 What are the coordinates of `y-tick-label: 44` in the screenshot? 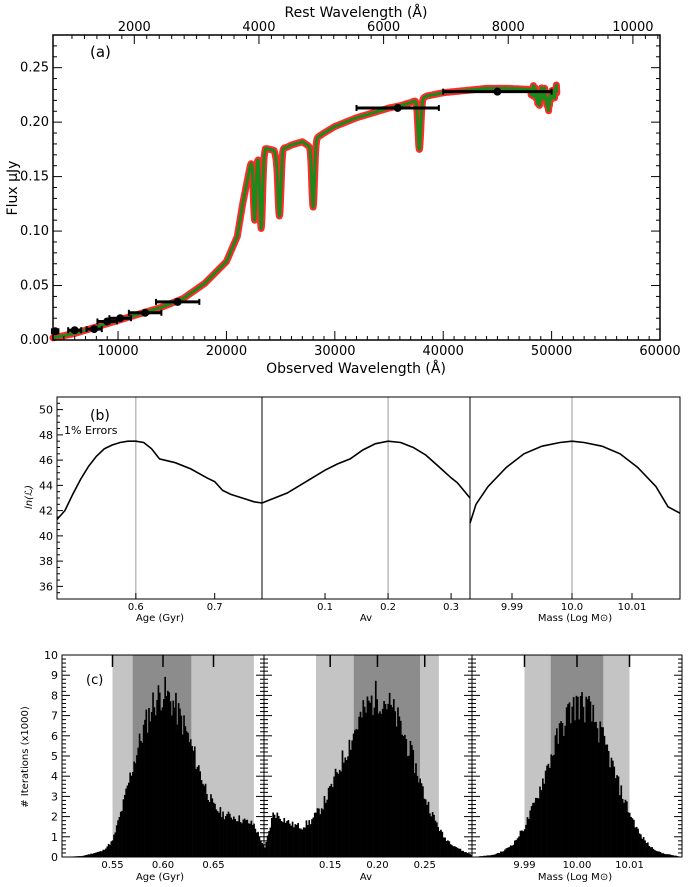 It's located at (46, 485).